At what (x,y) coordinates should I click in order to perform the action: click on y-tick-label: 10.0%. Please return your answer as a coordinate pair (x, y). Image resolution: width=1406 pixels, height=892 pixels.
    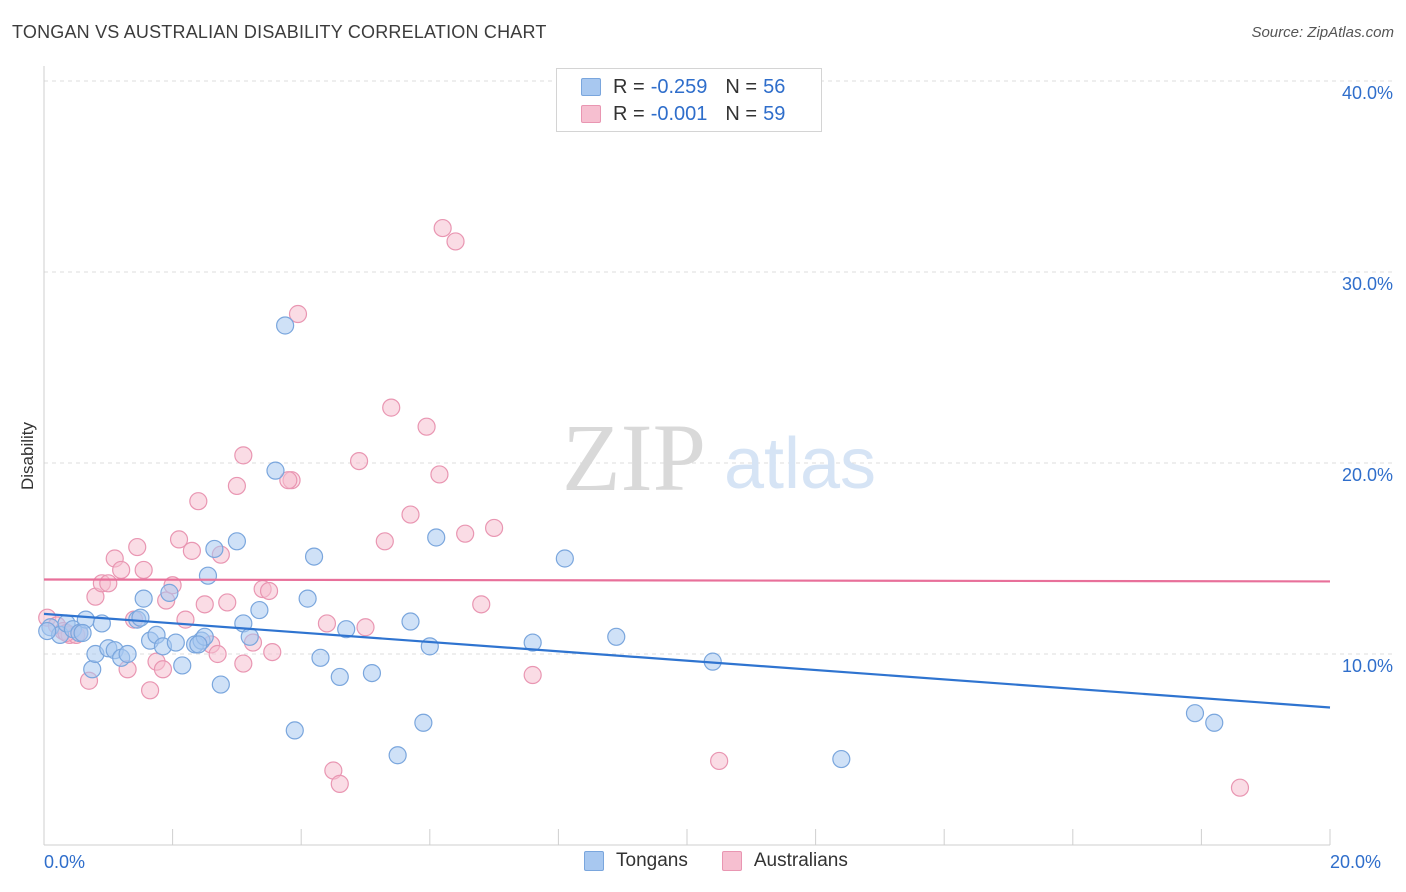
    Looking at the image, I should click on (1367, 666).